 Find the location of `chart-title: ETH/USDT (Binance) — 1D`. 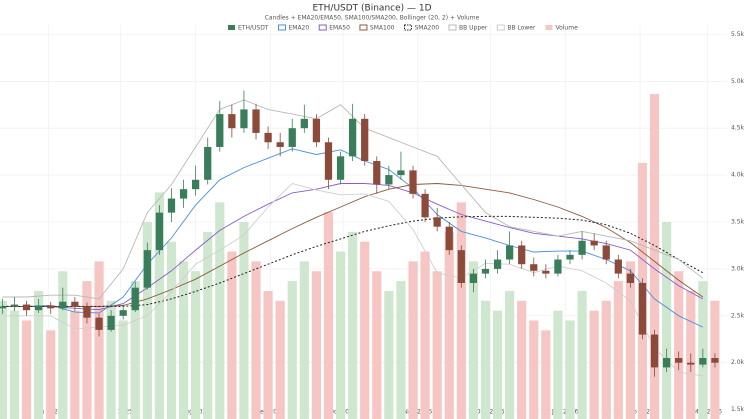

chart-title: ETH/USDT (Binance) — 1D is located at coordinates (371, 9).